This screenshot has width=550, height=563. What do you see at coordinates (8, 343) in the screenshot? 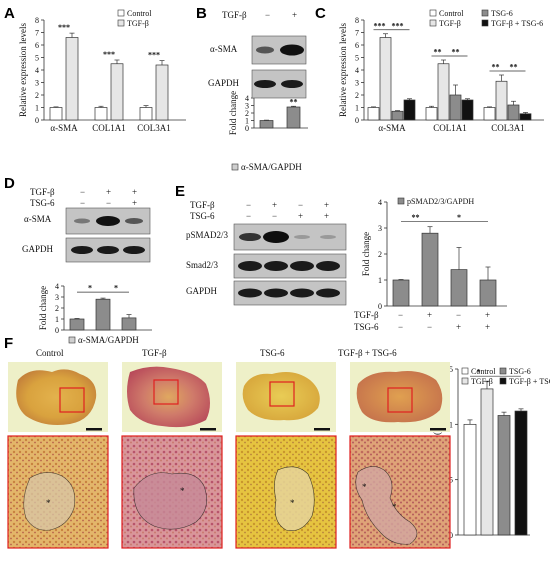
I see `panel-label-f: F` at bounding box center [8, 343].